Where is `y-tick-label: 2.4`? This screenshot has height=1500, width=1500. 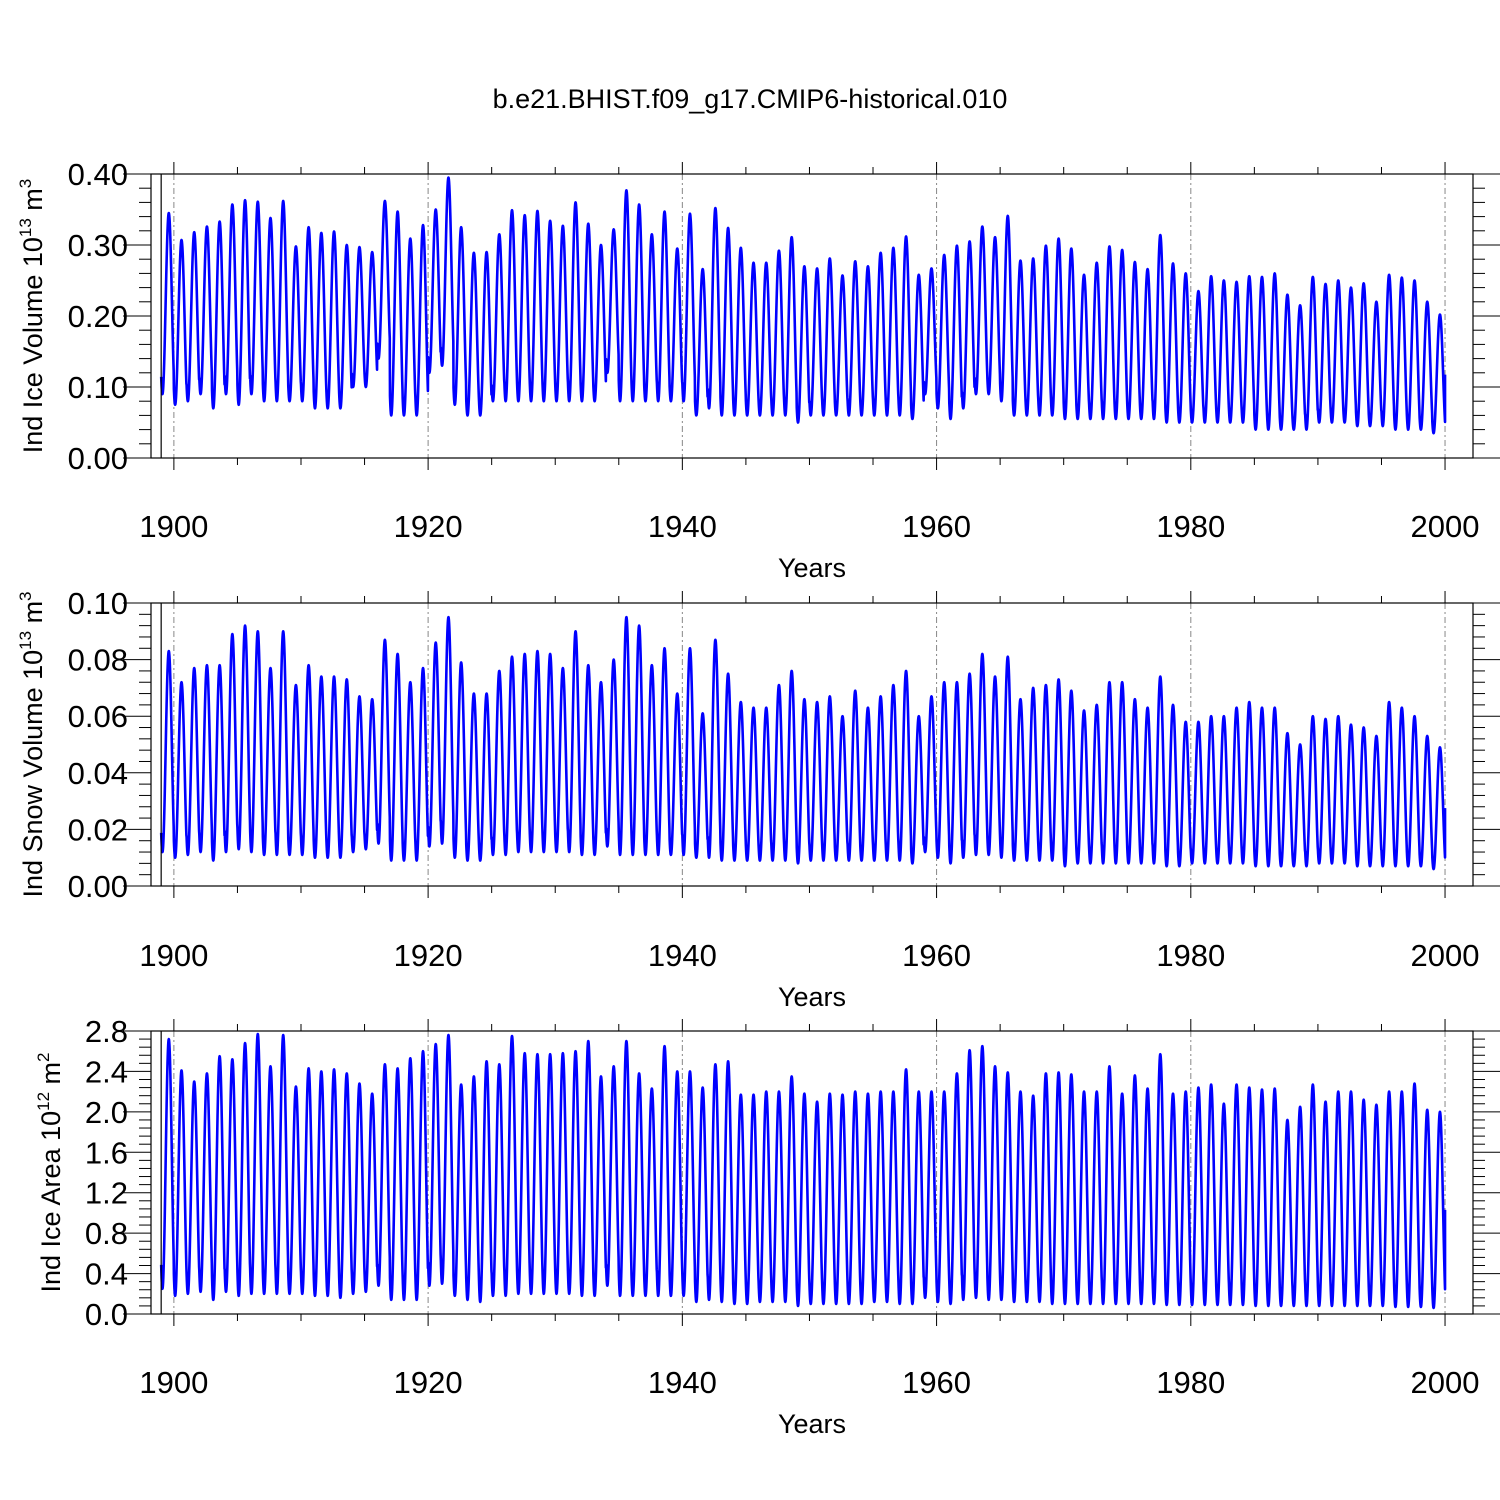
y-tick-label: 2.4 is located at coordinates (106, 1071).